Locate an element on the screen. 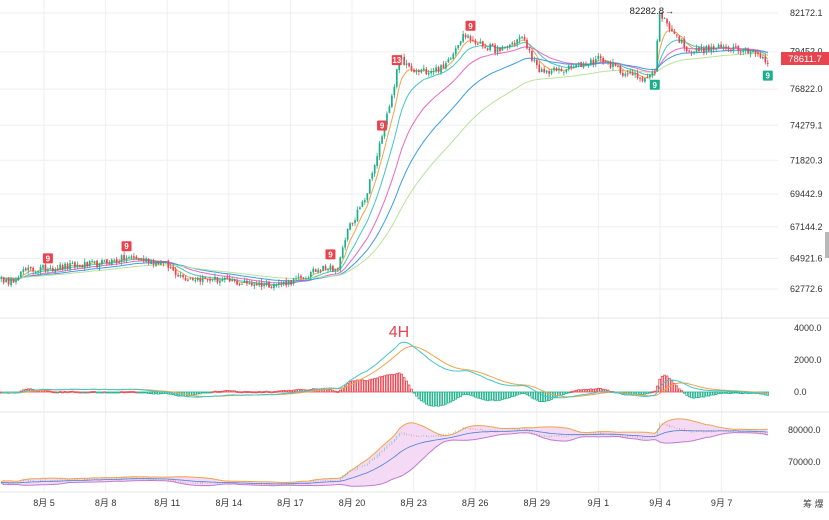 This screenshot has width=829, height=520. price-tick-label: 69442.9 is located at coordinates (806, 194).